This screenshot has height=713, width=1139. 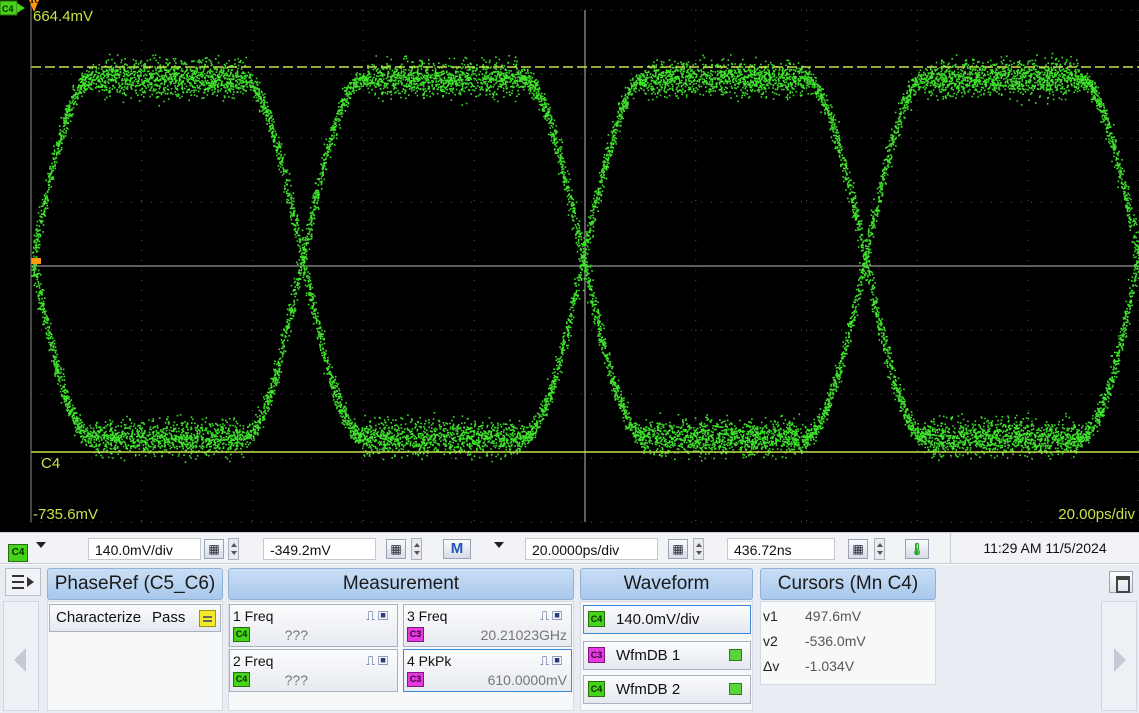 What do you see at coordinates (135, 584) in the screenshot?
I see `phaseref-header: PhaseRef (C5_C6)` at bounding box center [135, 584].